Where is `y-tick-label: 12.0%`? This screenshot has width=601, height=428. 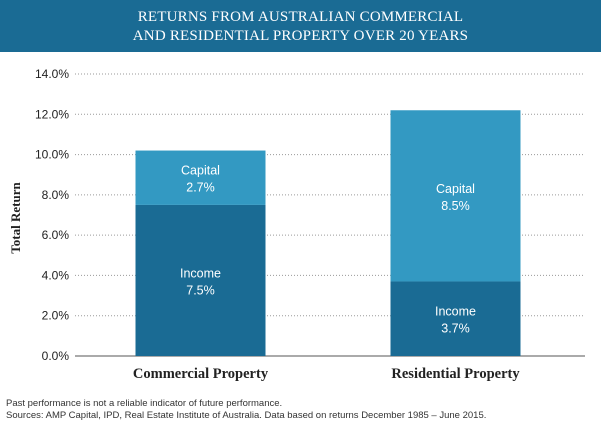 y-tick-label: 12.0% is located at coordinates (52, 114).